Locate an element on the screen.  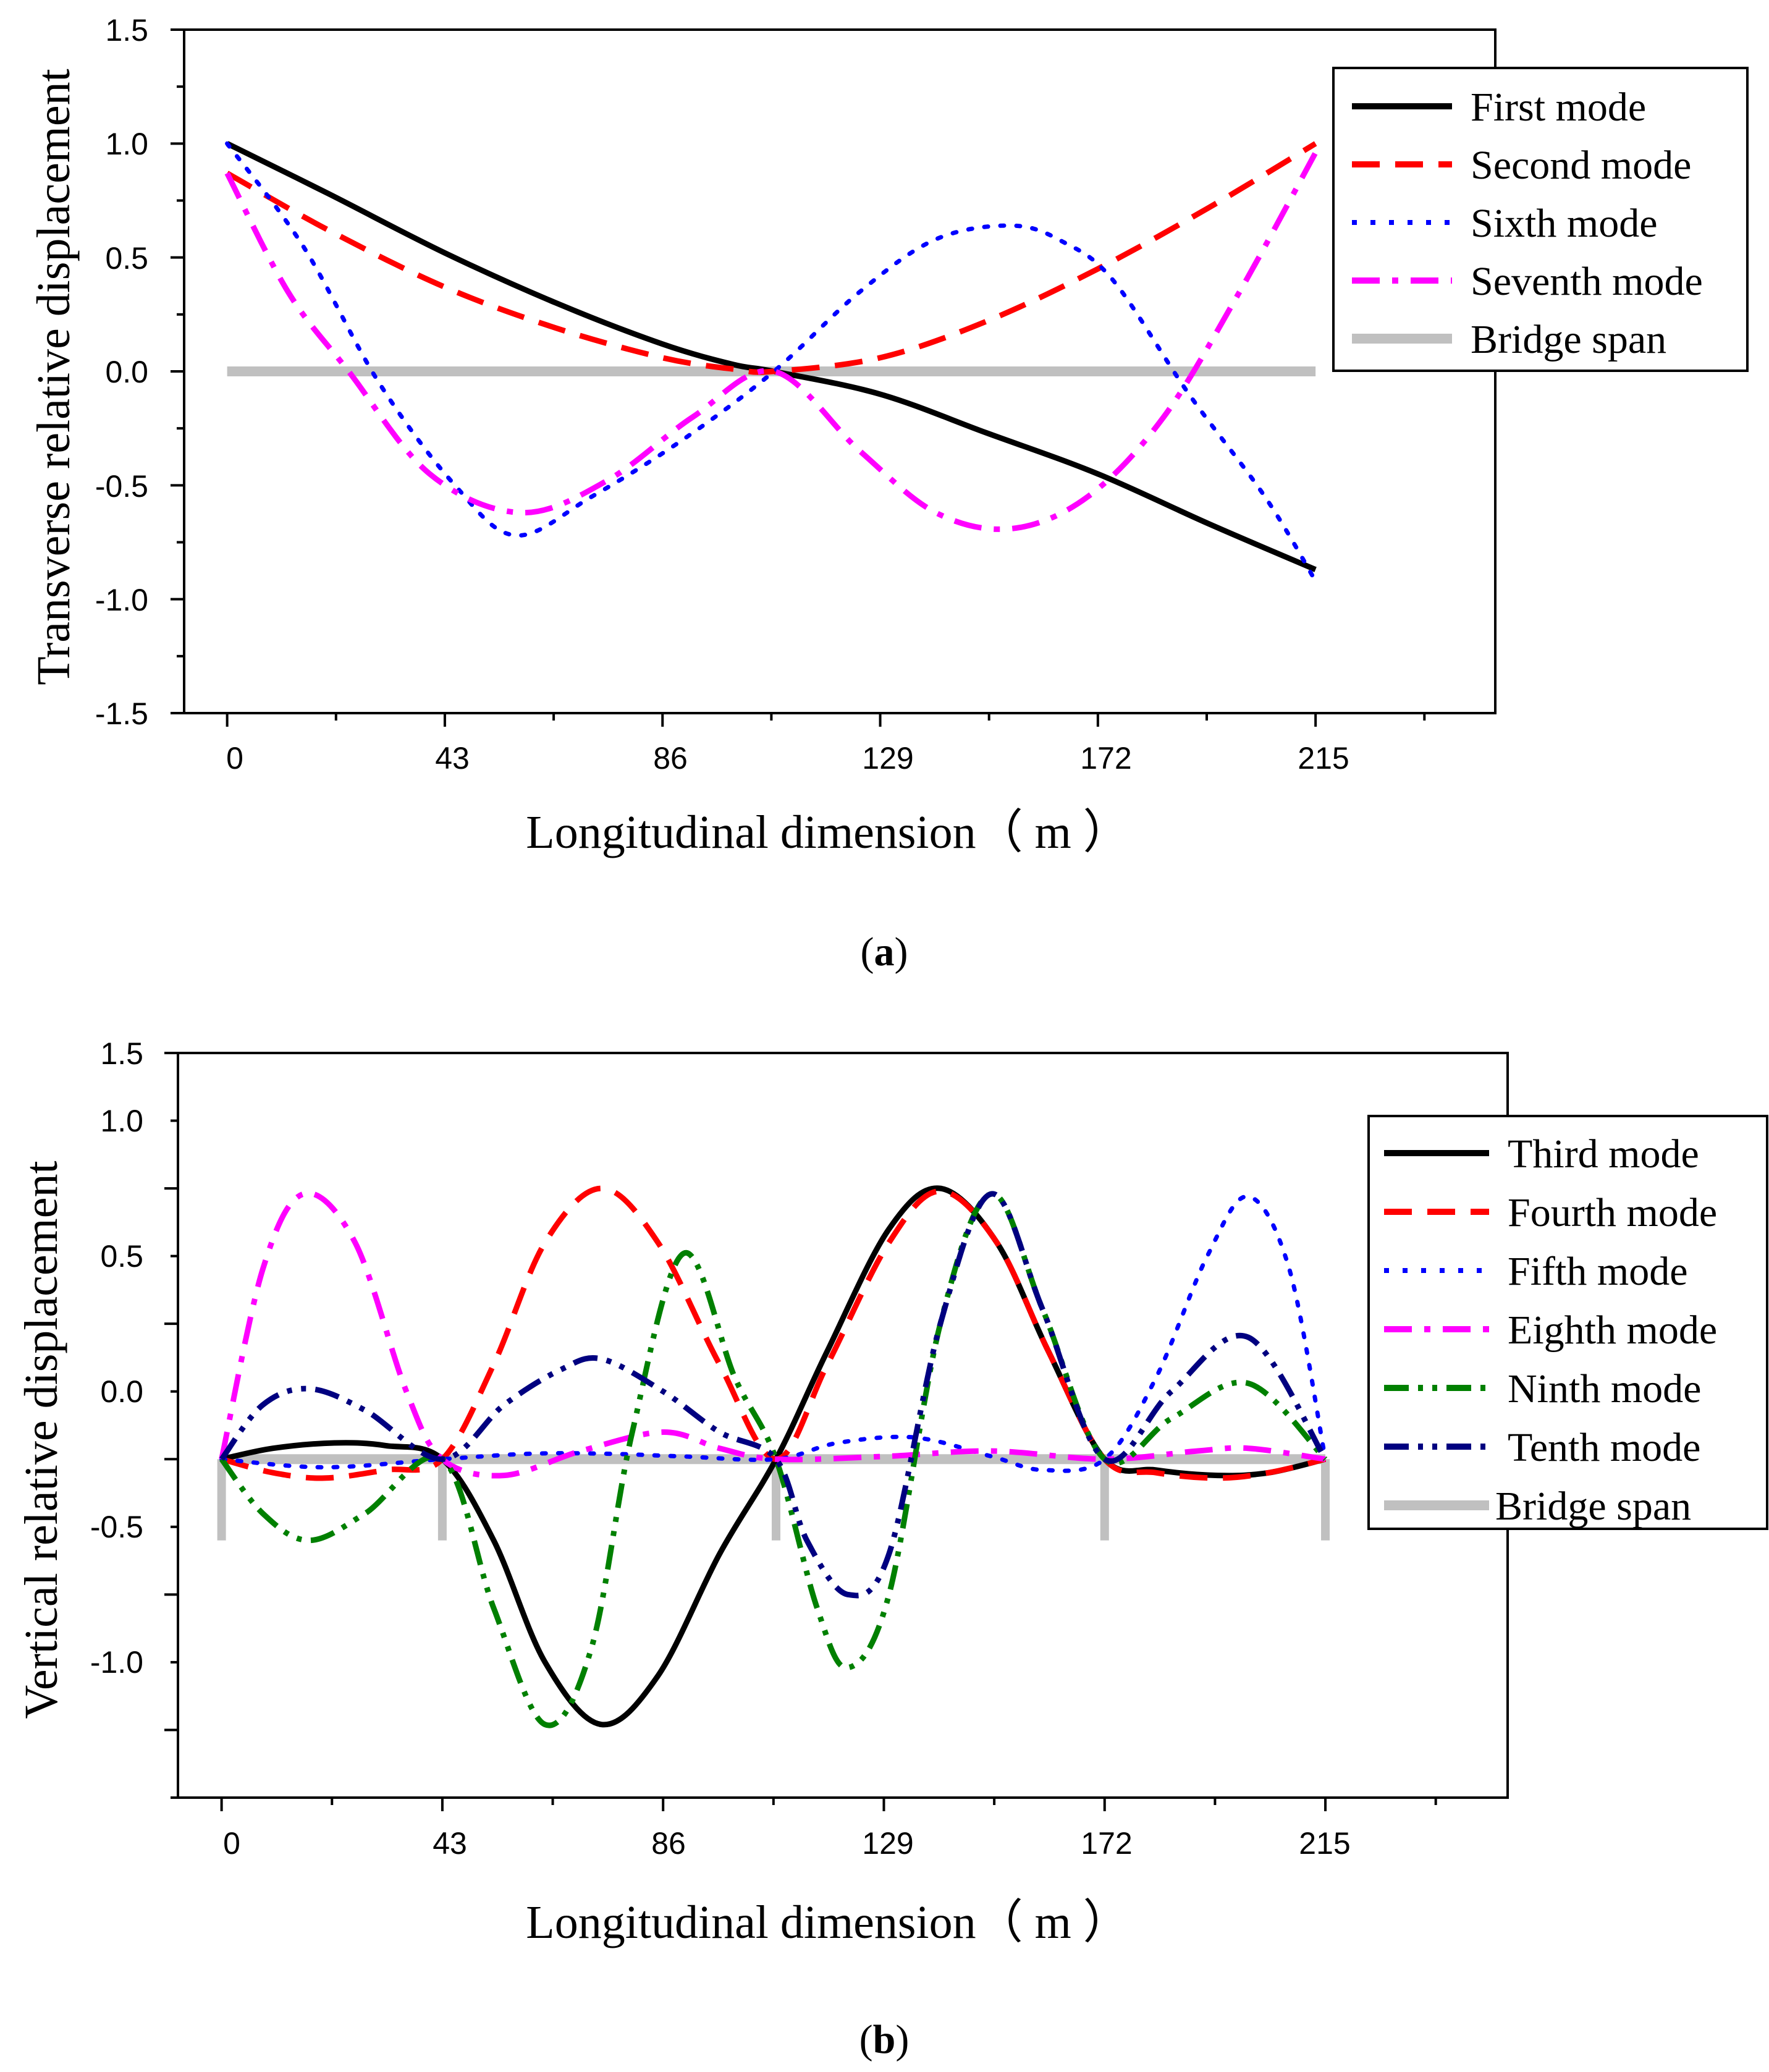
panel-a-y-tick-labels: -1.5 -1.0 -0.5 0.0 0.5 1.0 1.5 is located at coordinates (121, 372).